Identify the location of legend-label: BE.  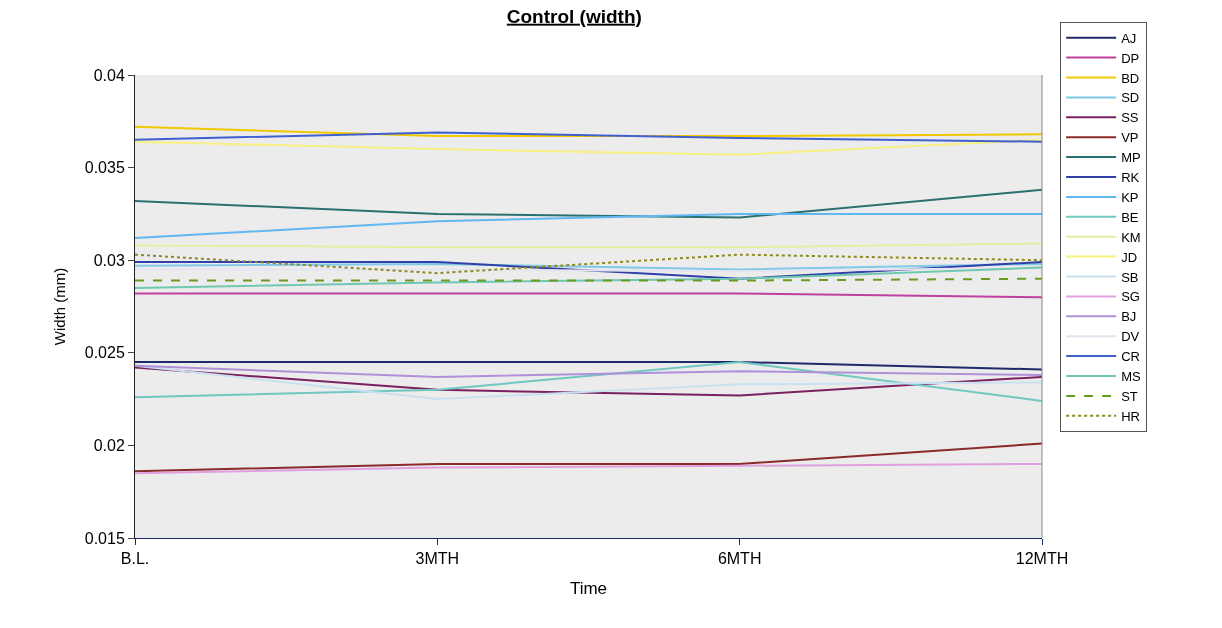
(1130, 217).